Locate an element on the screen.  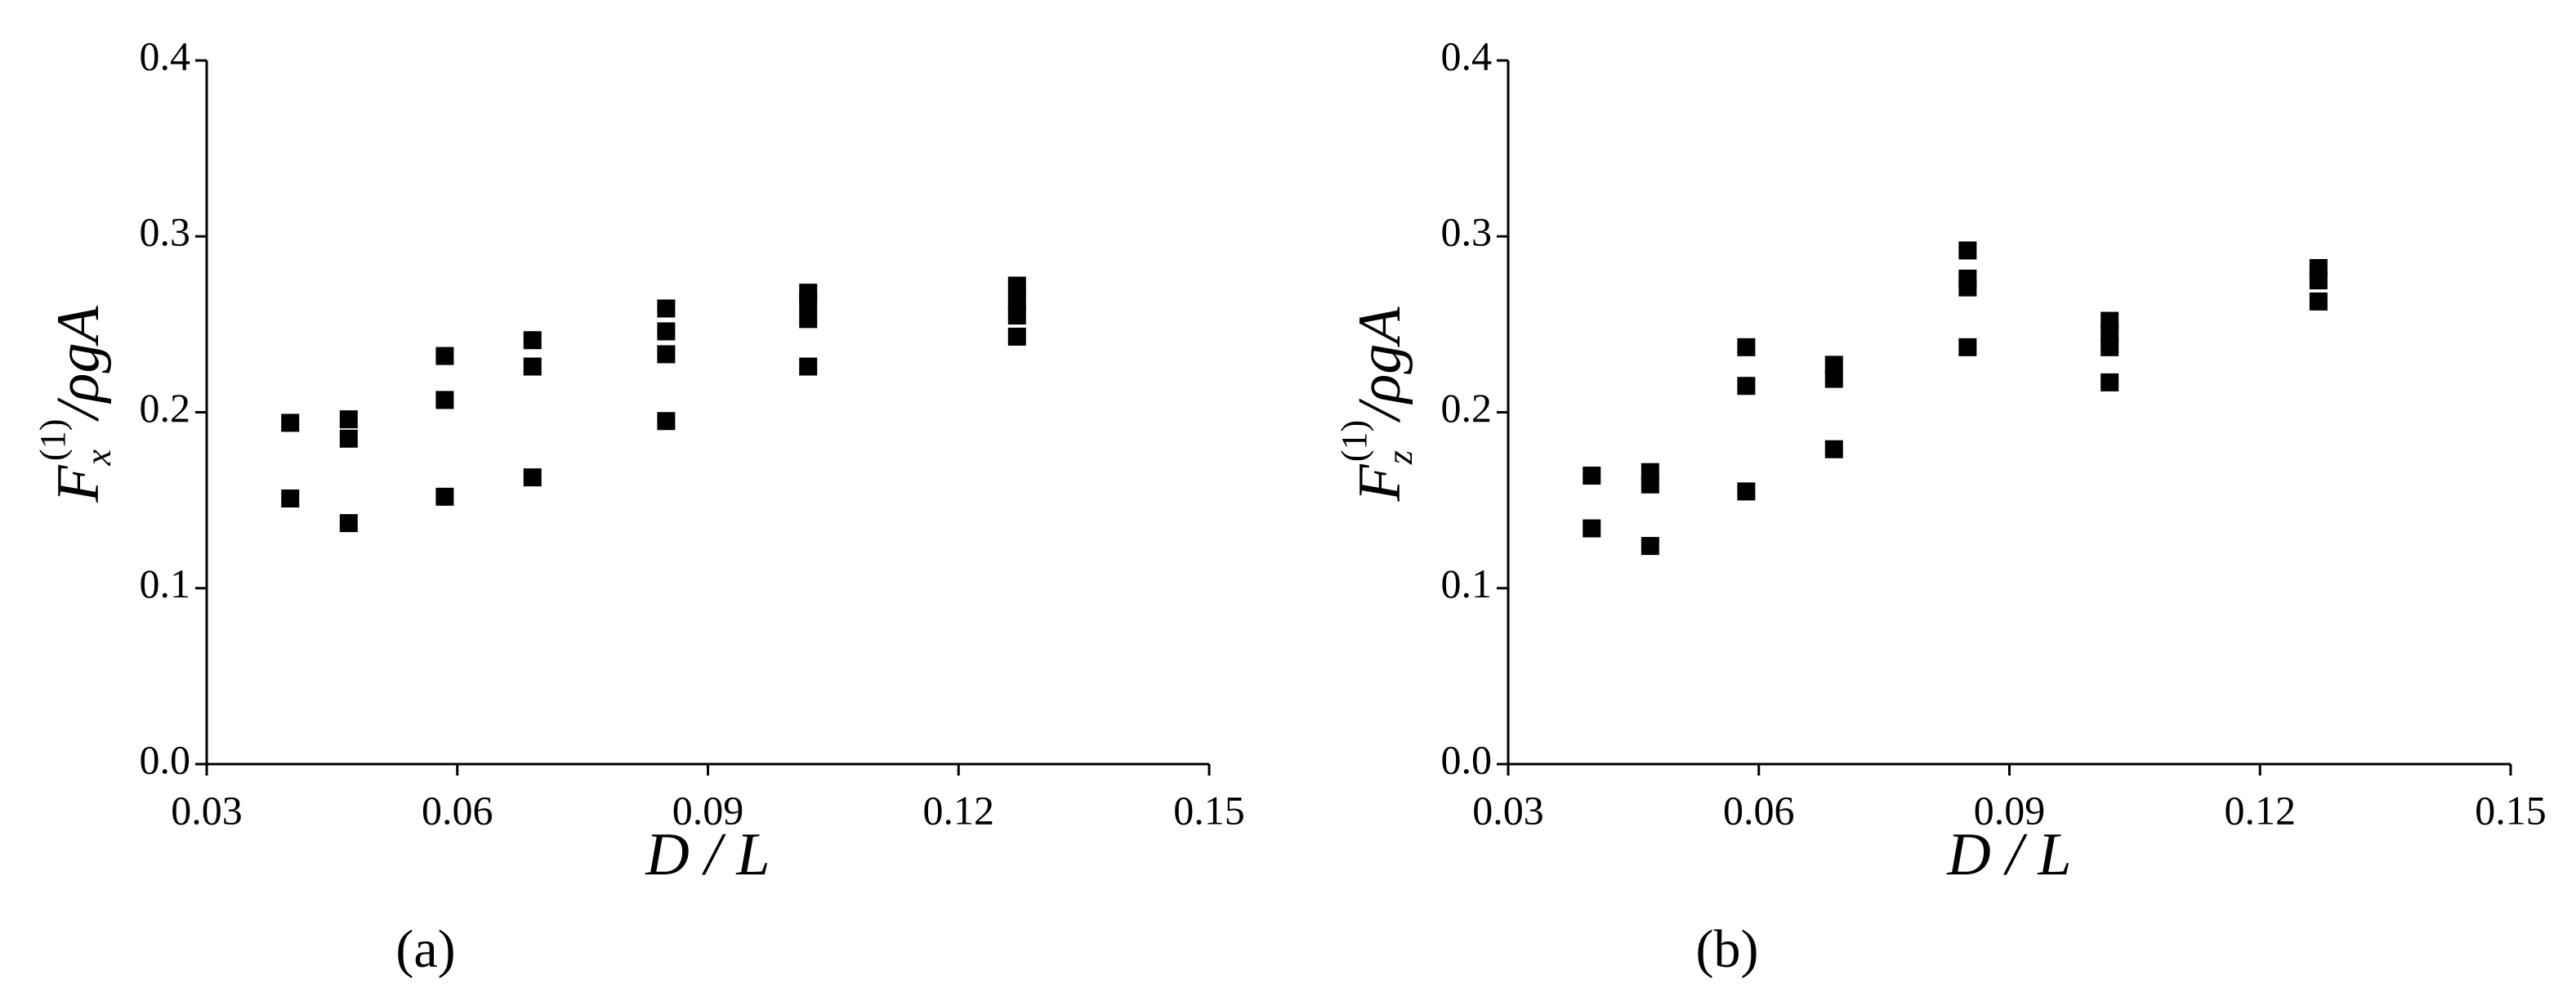
y-axis-label: Fx (1)/ρgA is located at coordinates (76, 404).